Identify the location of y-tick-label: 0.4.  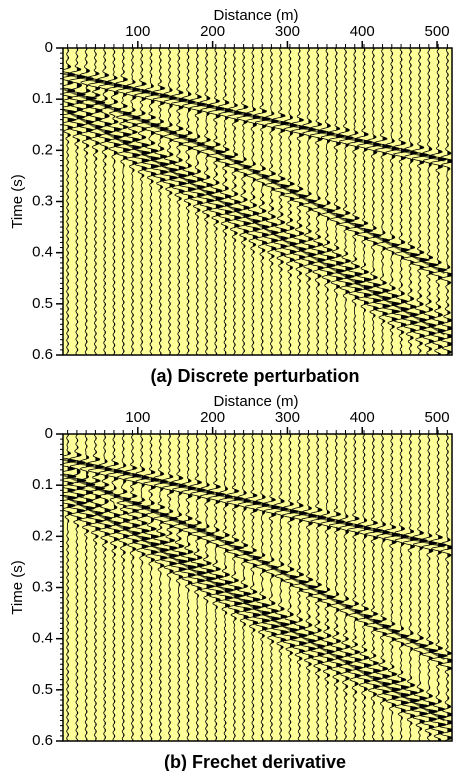
(42, 252).